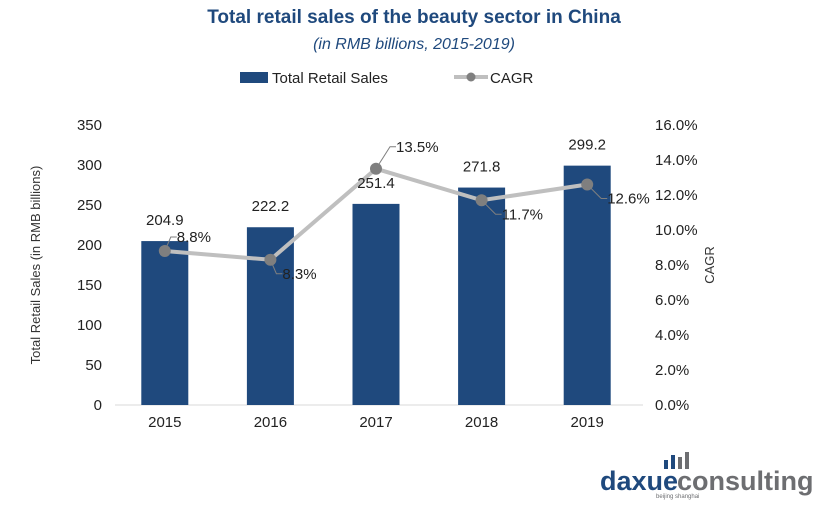  I want to click on cagr-data-label: 12.6%, so click(628, 199).